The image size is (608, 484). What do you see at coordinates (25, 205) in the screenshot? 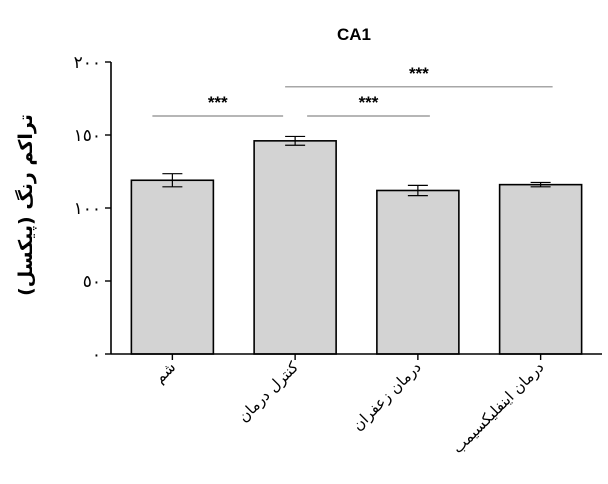
I see `y-axis-label: تراکم رنگ (پیکسل)` at bounding box center [25, 205].